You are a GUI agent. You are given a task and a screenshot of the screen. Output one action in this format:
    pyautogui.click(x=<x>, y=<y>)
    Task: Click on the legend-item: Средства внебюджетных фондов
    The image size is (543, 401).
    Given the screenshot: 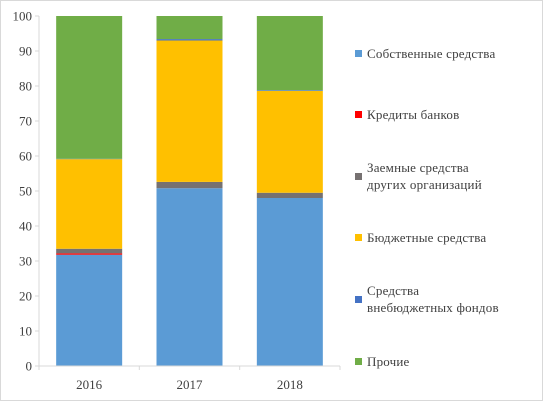 What is the action you would take?
    pyautogui.click(x=447, y=299)
    